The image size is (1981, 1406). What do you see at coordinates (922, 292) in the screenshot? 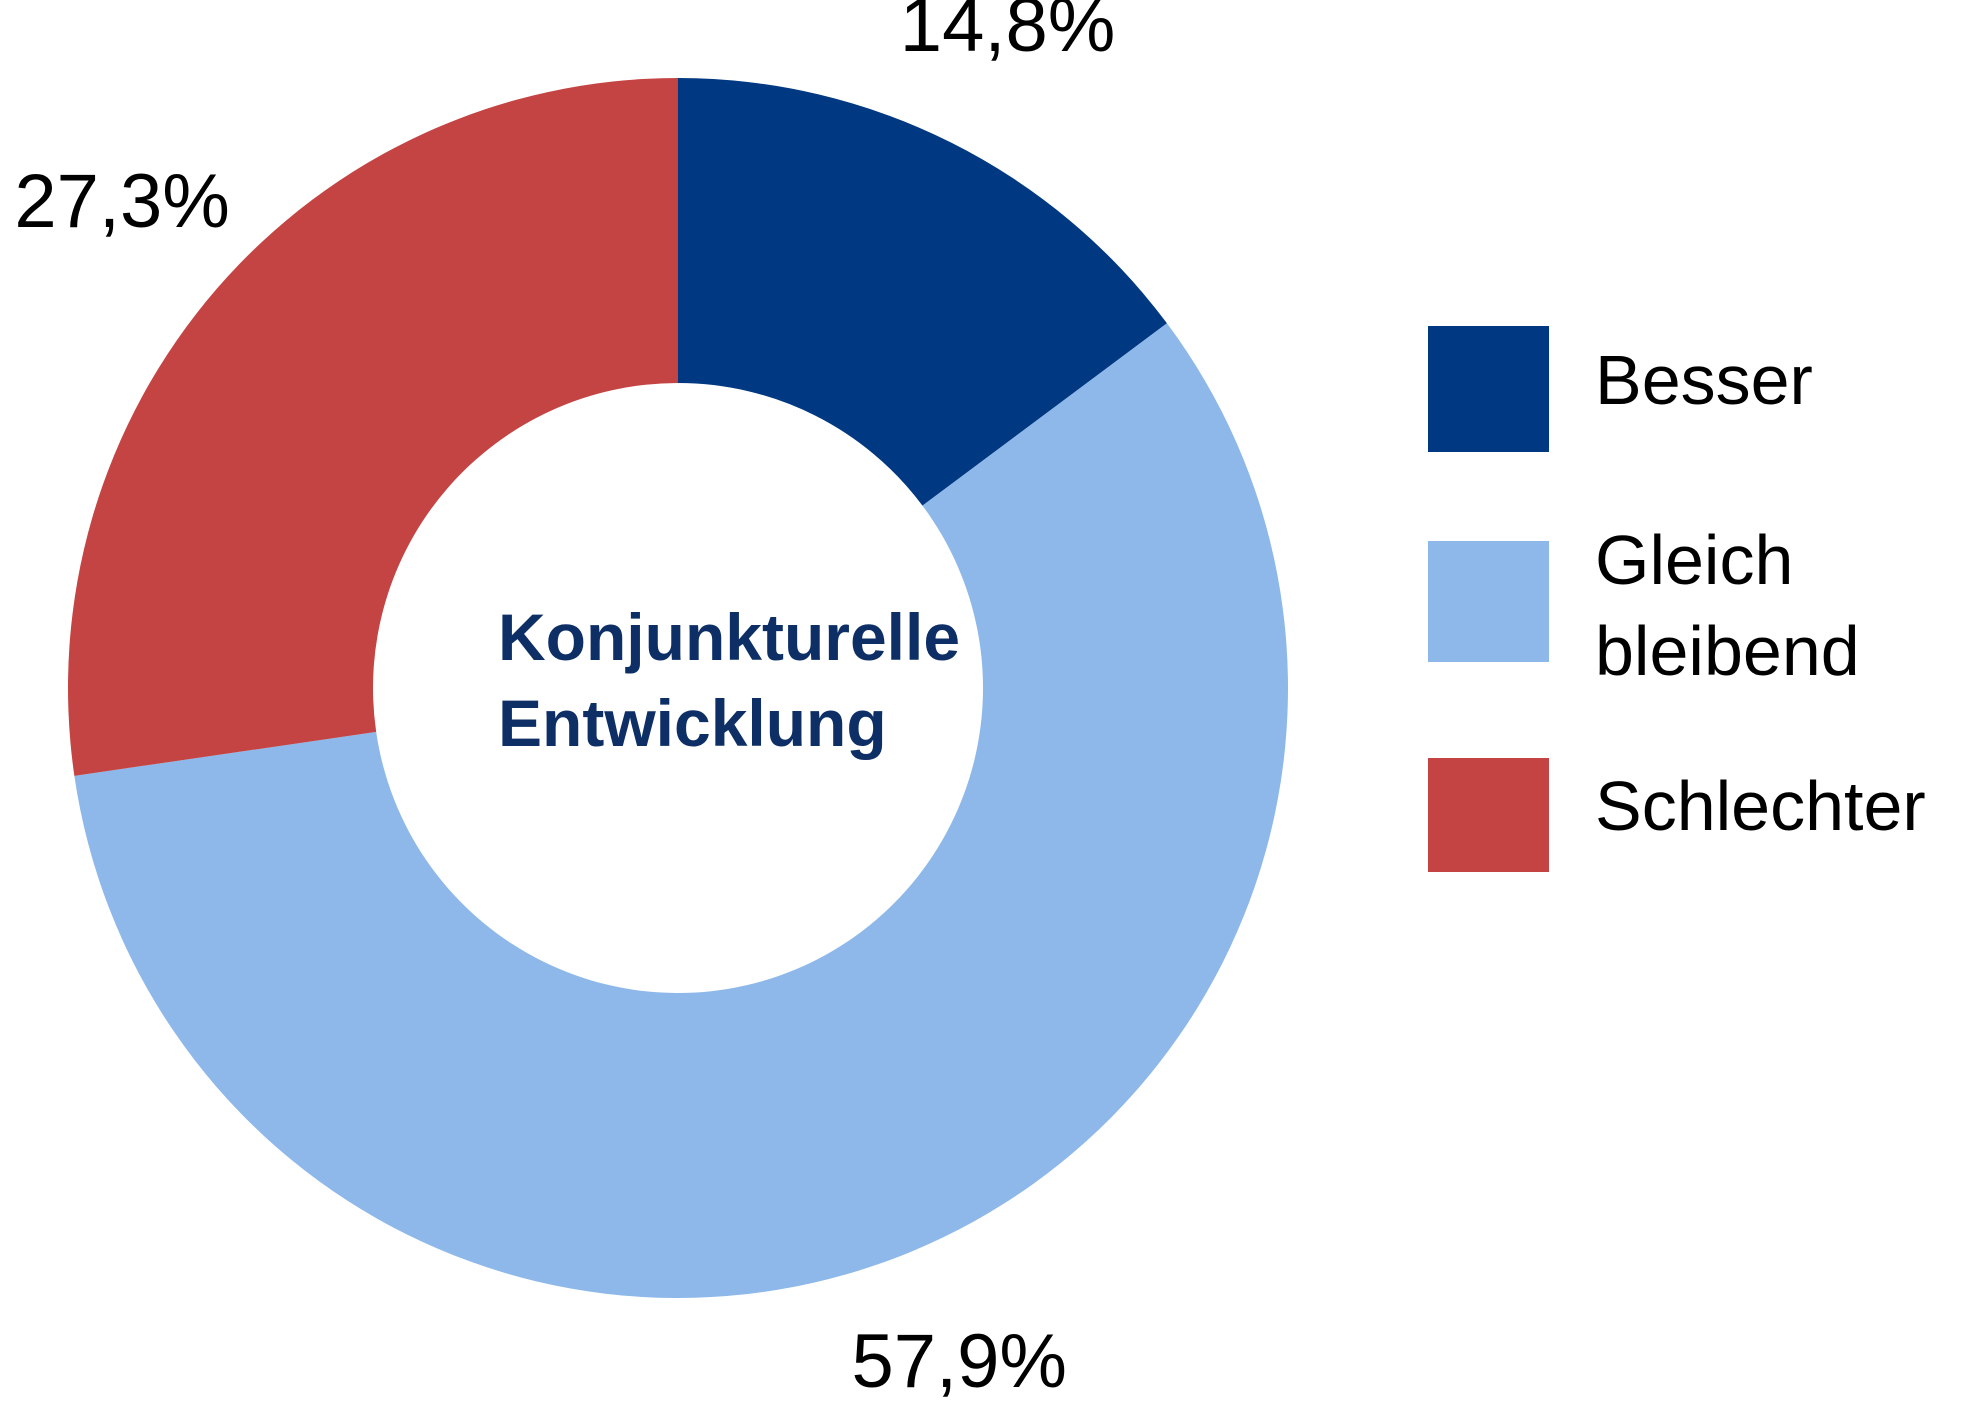
I see `slice` at bounding box center [922, 292].